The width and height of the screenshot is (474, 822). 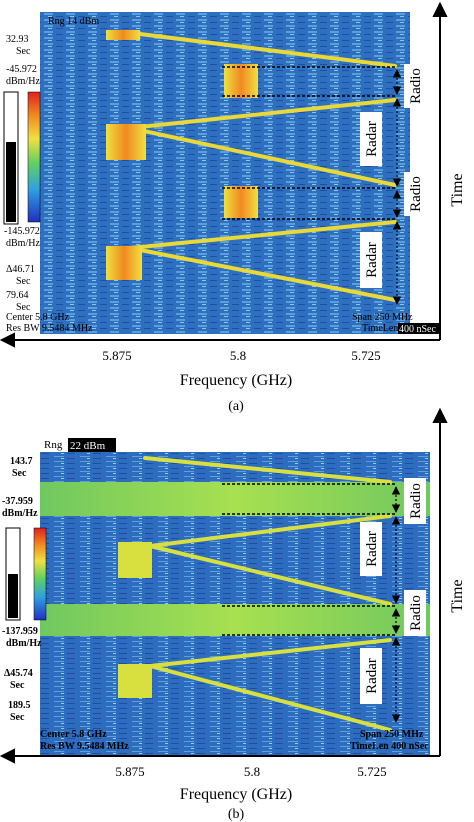 I want to click on ticks-a: 5.875 5.8 5.725, so click(x=241, y=355).